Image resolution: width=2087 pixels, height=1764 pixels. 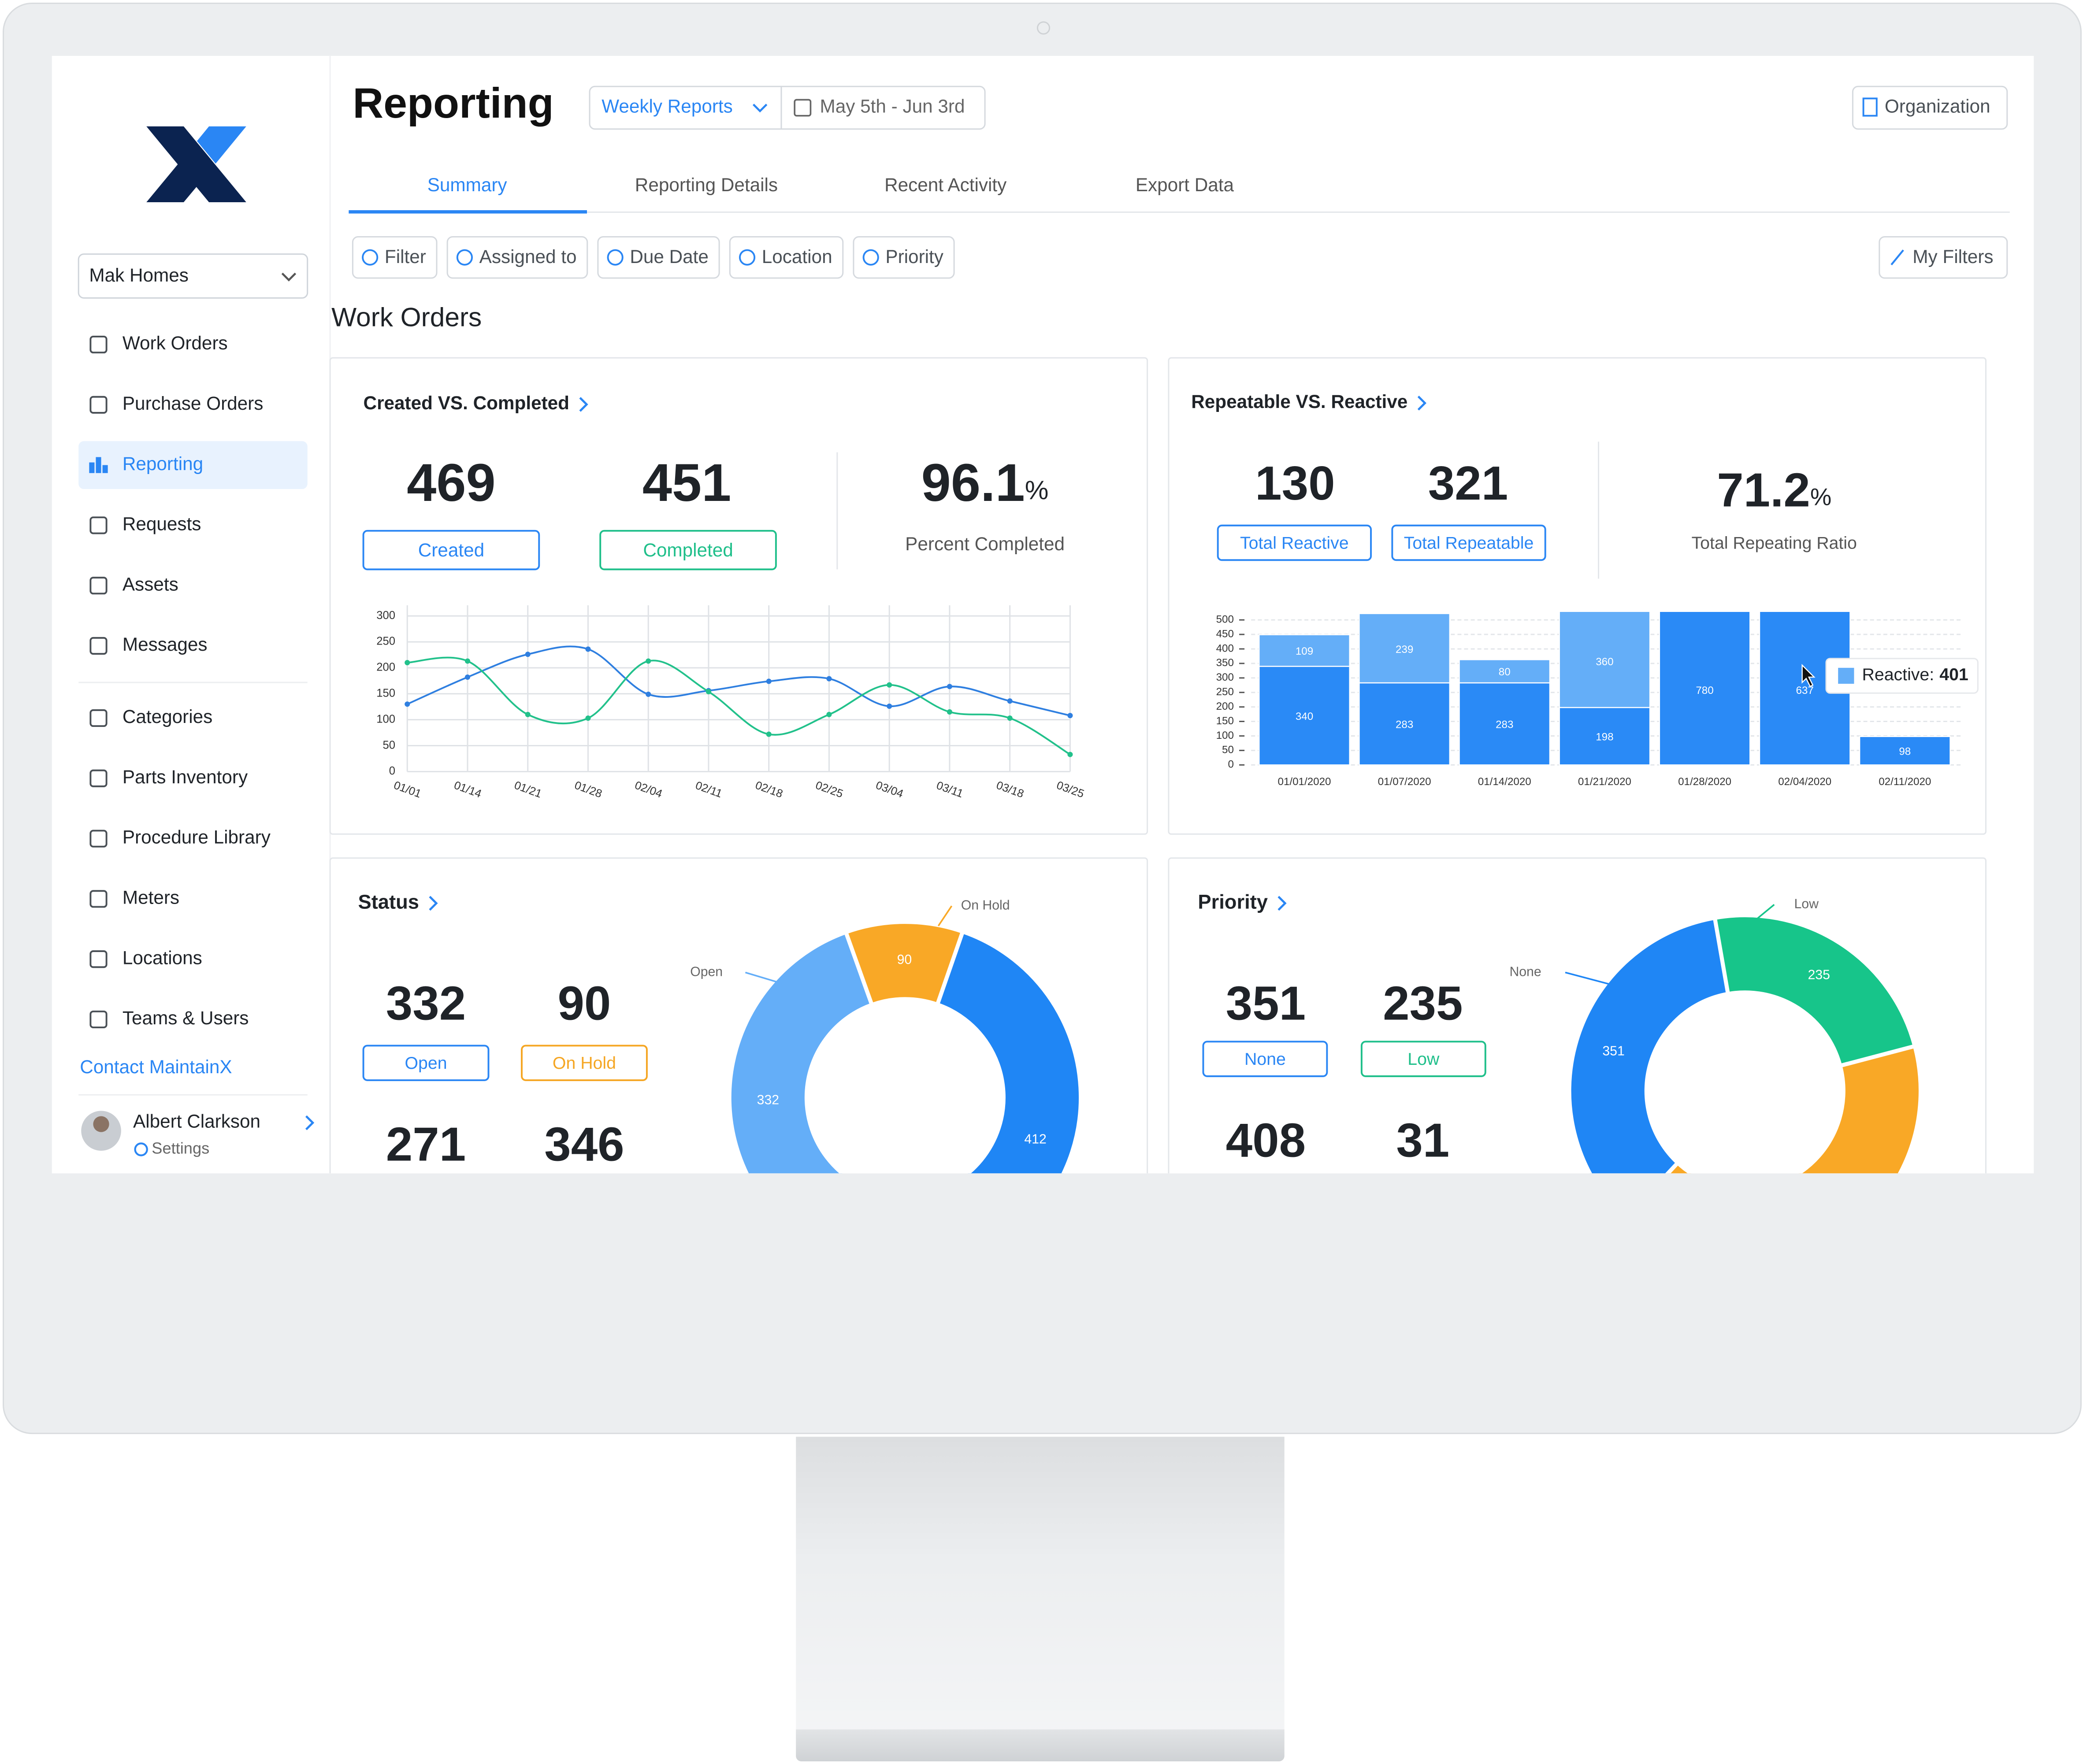 What do you see at coordinates (1035, 1139) in the screenshot?
I see `slice-value-label: 412` at bounding box center [1035, 1139].